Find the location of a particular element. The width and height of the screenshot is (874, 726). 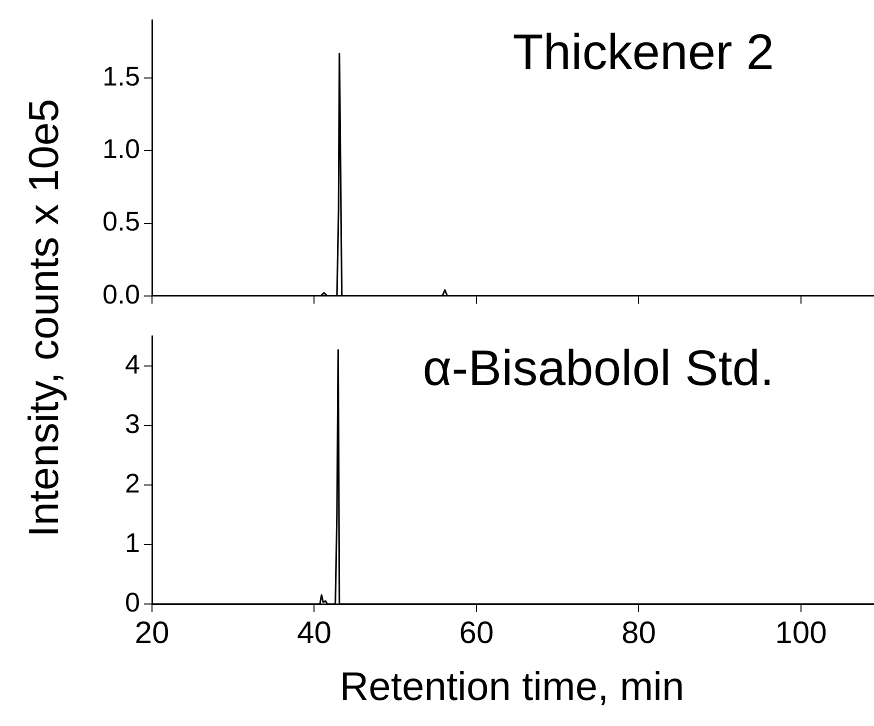

annotation: α-Bisabolol Std. is located at coordinates (598, 368).